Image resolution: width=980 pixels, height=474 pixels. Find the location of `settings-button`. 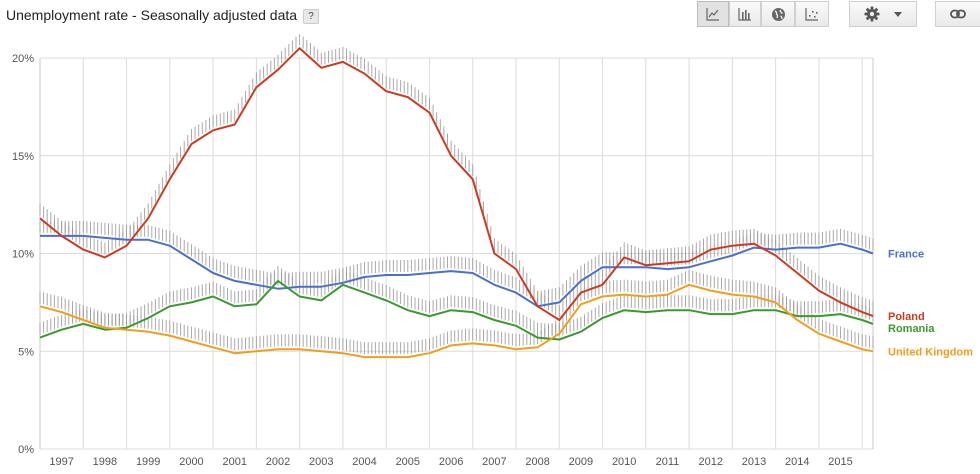

settings-button is located at coordinates (883, 14).